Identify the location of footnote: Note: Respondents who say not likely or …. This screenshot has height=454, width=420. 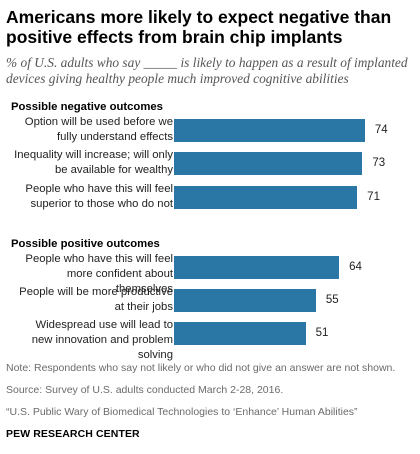
(201, 368).